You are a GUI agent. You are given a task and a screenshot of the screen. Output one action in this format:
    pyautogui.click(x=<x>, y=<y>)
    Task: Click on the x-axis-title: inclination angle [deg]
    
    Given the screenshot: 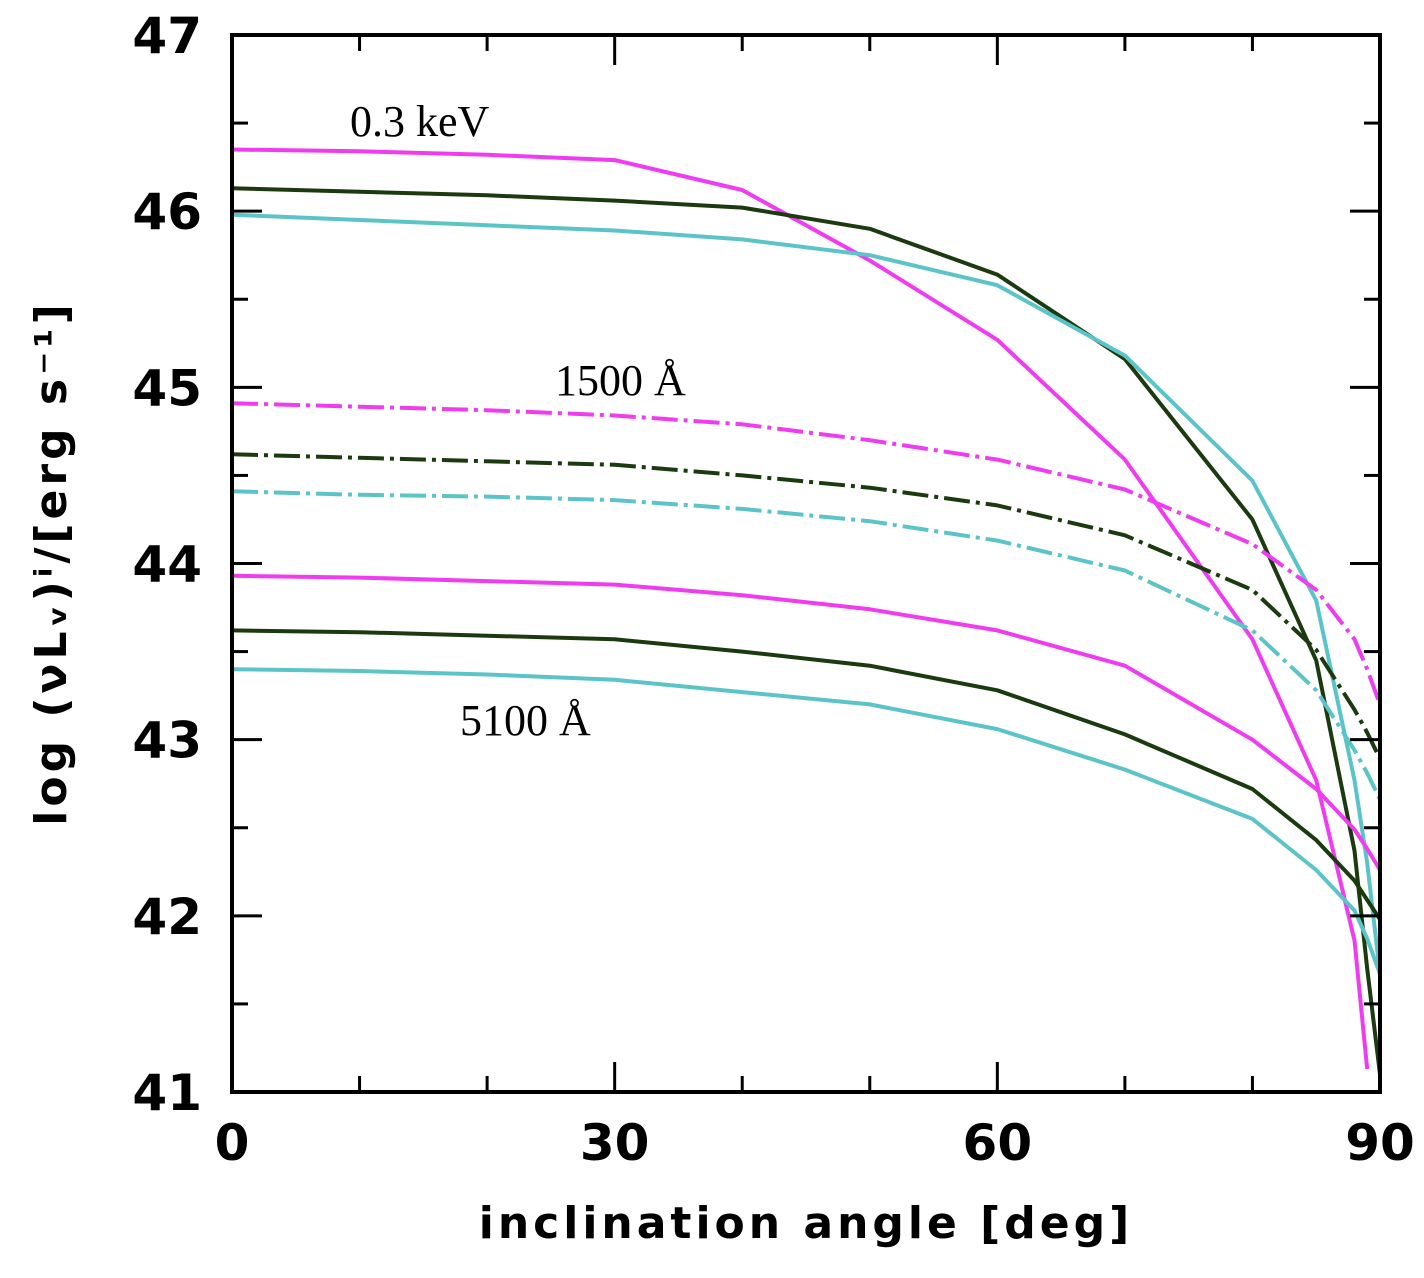 What is the action you would take?
    pyautogui.click(x=806, y=1223)
    